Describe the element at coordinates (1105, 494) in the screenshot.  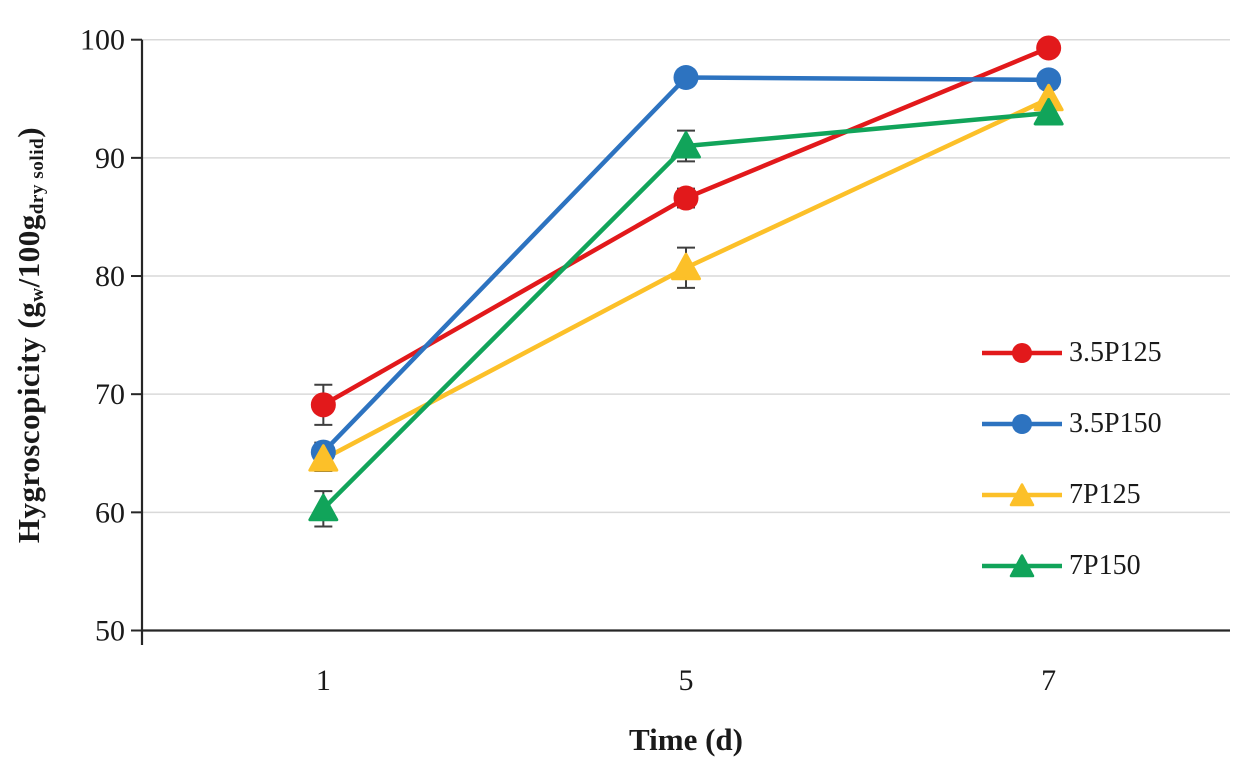
I see `legend-label: 7P125` at that location.